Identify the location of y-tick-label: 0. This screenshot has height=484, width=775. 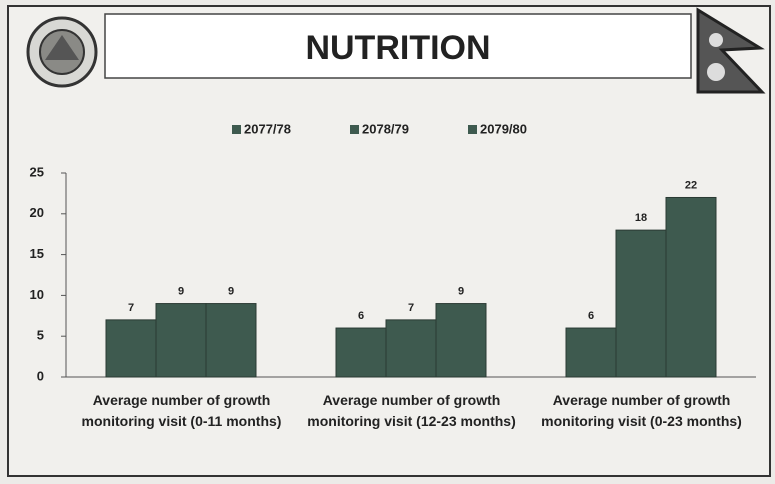
(40, 375).